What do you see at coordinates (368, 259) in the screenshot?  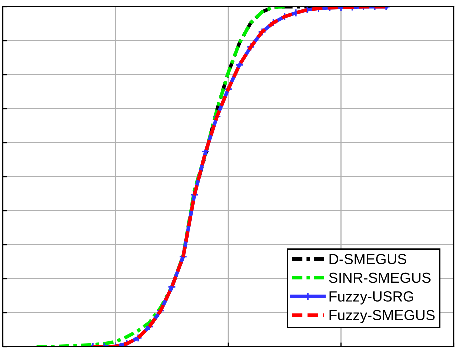 I see `legend-label: D-SMEGUS` at bounding box center [368, 259].